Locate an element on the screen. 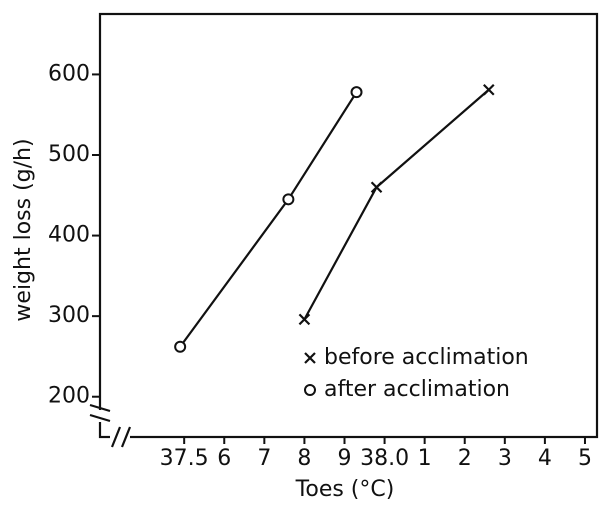 This screenshot has width=601, height=509. y-axis-break is located at coordinates (100, 413).